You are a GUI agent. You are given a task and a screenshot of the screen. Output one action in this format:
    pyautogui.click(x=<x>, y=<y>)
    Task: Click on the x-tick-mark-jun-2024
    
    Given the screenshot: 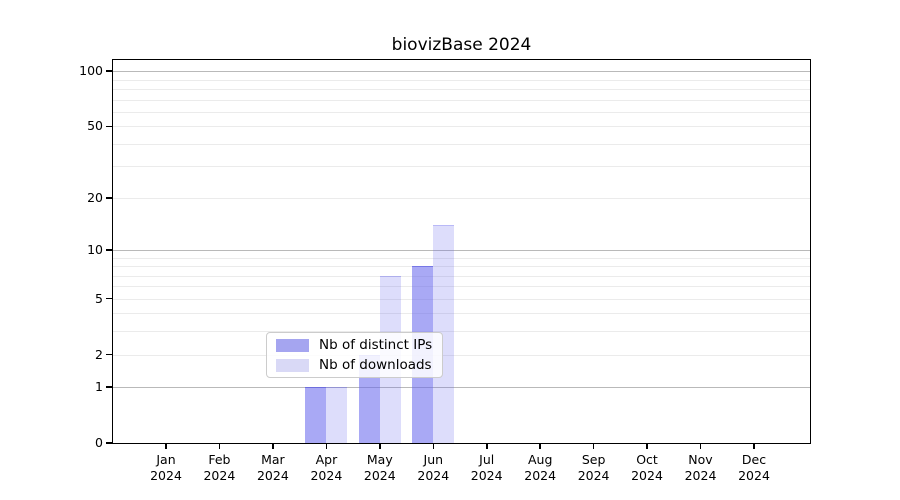 What is the action you would take?
    pyautogui.click(x=433, y=446)
    